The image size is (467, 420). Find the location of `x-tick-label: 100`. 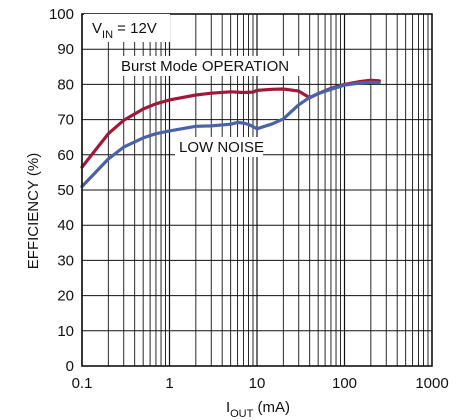

x-tick-label: 100 is located at coordinates (344, 383).